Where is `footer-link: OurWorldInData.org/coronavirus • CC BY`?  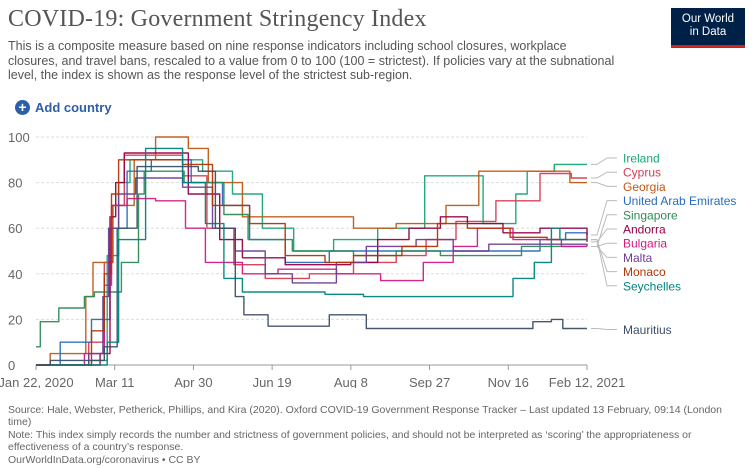
footer-link: OurWorldInData.org/coronavirus • CC BY is located at coordinates (104, 459).